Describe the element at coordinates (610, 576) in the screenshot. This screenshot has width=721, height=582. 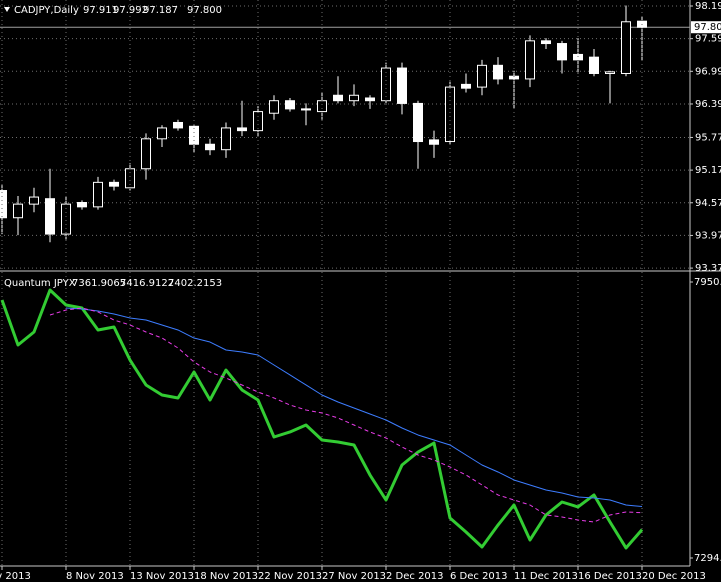
I see `x-tick-label: 16 Dec 2013` at that location.